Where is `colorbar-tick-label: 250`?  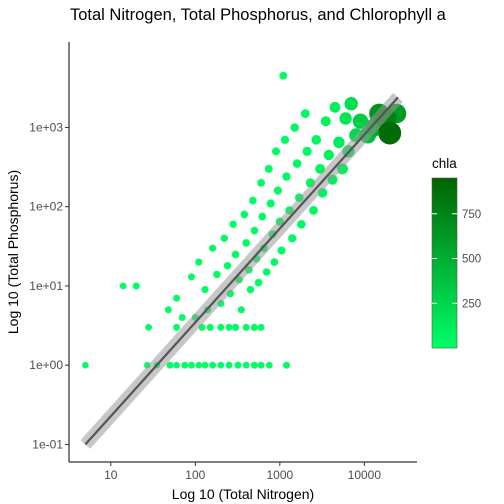 colorbar-tick-label: 250 is located at coordinates (471, 304).